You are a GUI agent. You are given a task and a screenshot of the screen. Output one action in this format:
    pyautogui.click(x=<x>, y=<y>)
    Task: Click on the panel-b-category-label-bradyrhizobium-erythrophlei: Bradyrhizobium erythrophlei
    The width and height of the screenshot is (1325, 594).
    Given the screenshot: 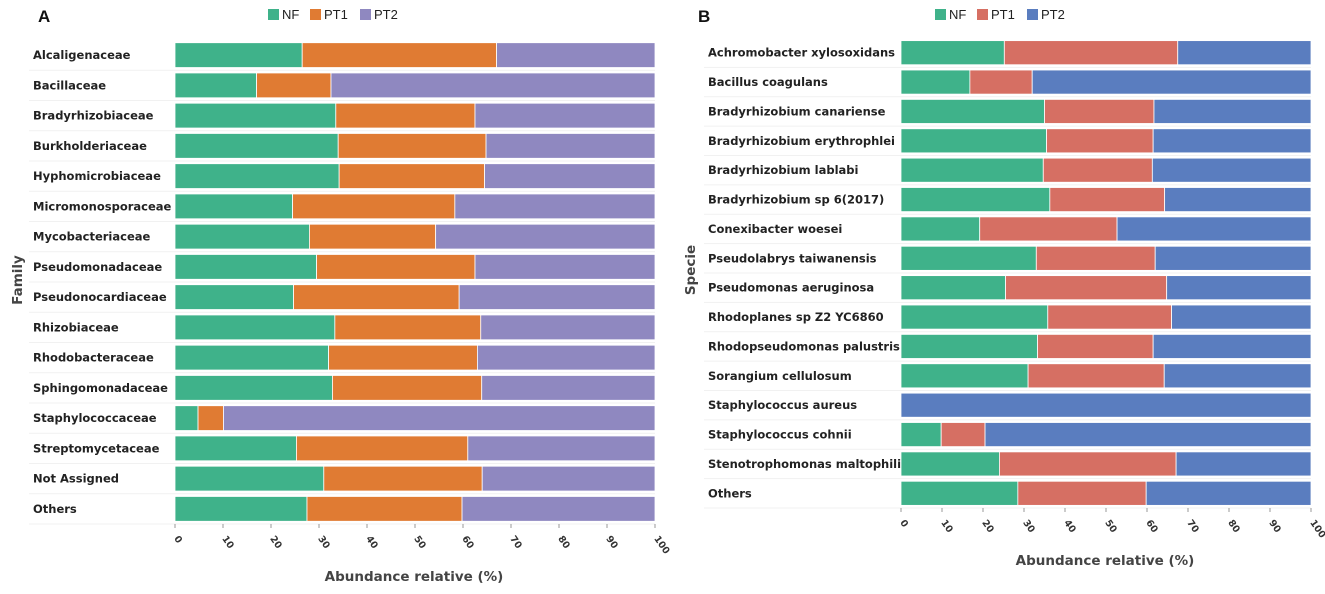 What is the action you would take?
    pyautogui.click(x=801, y=141)
    